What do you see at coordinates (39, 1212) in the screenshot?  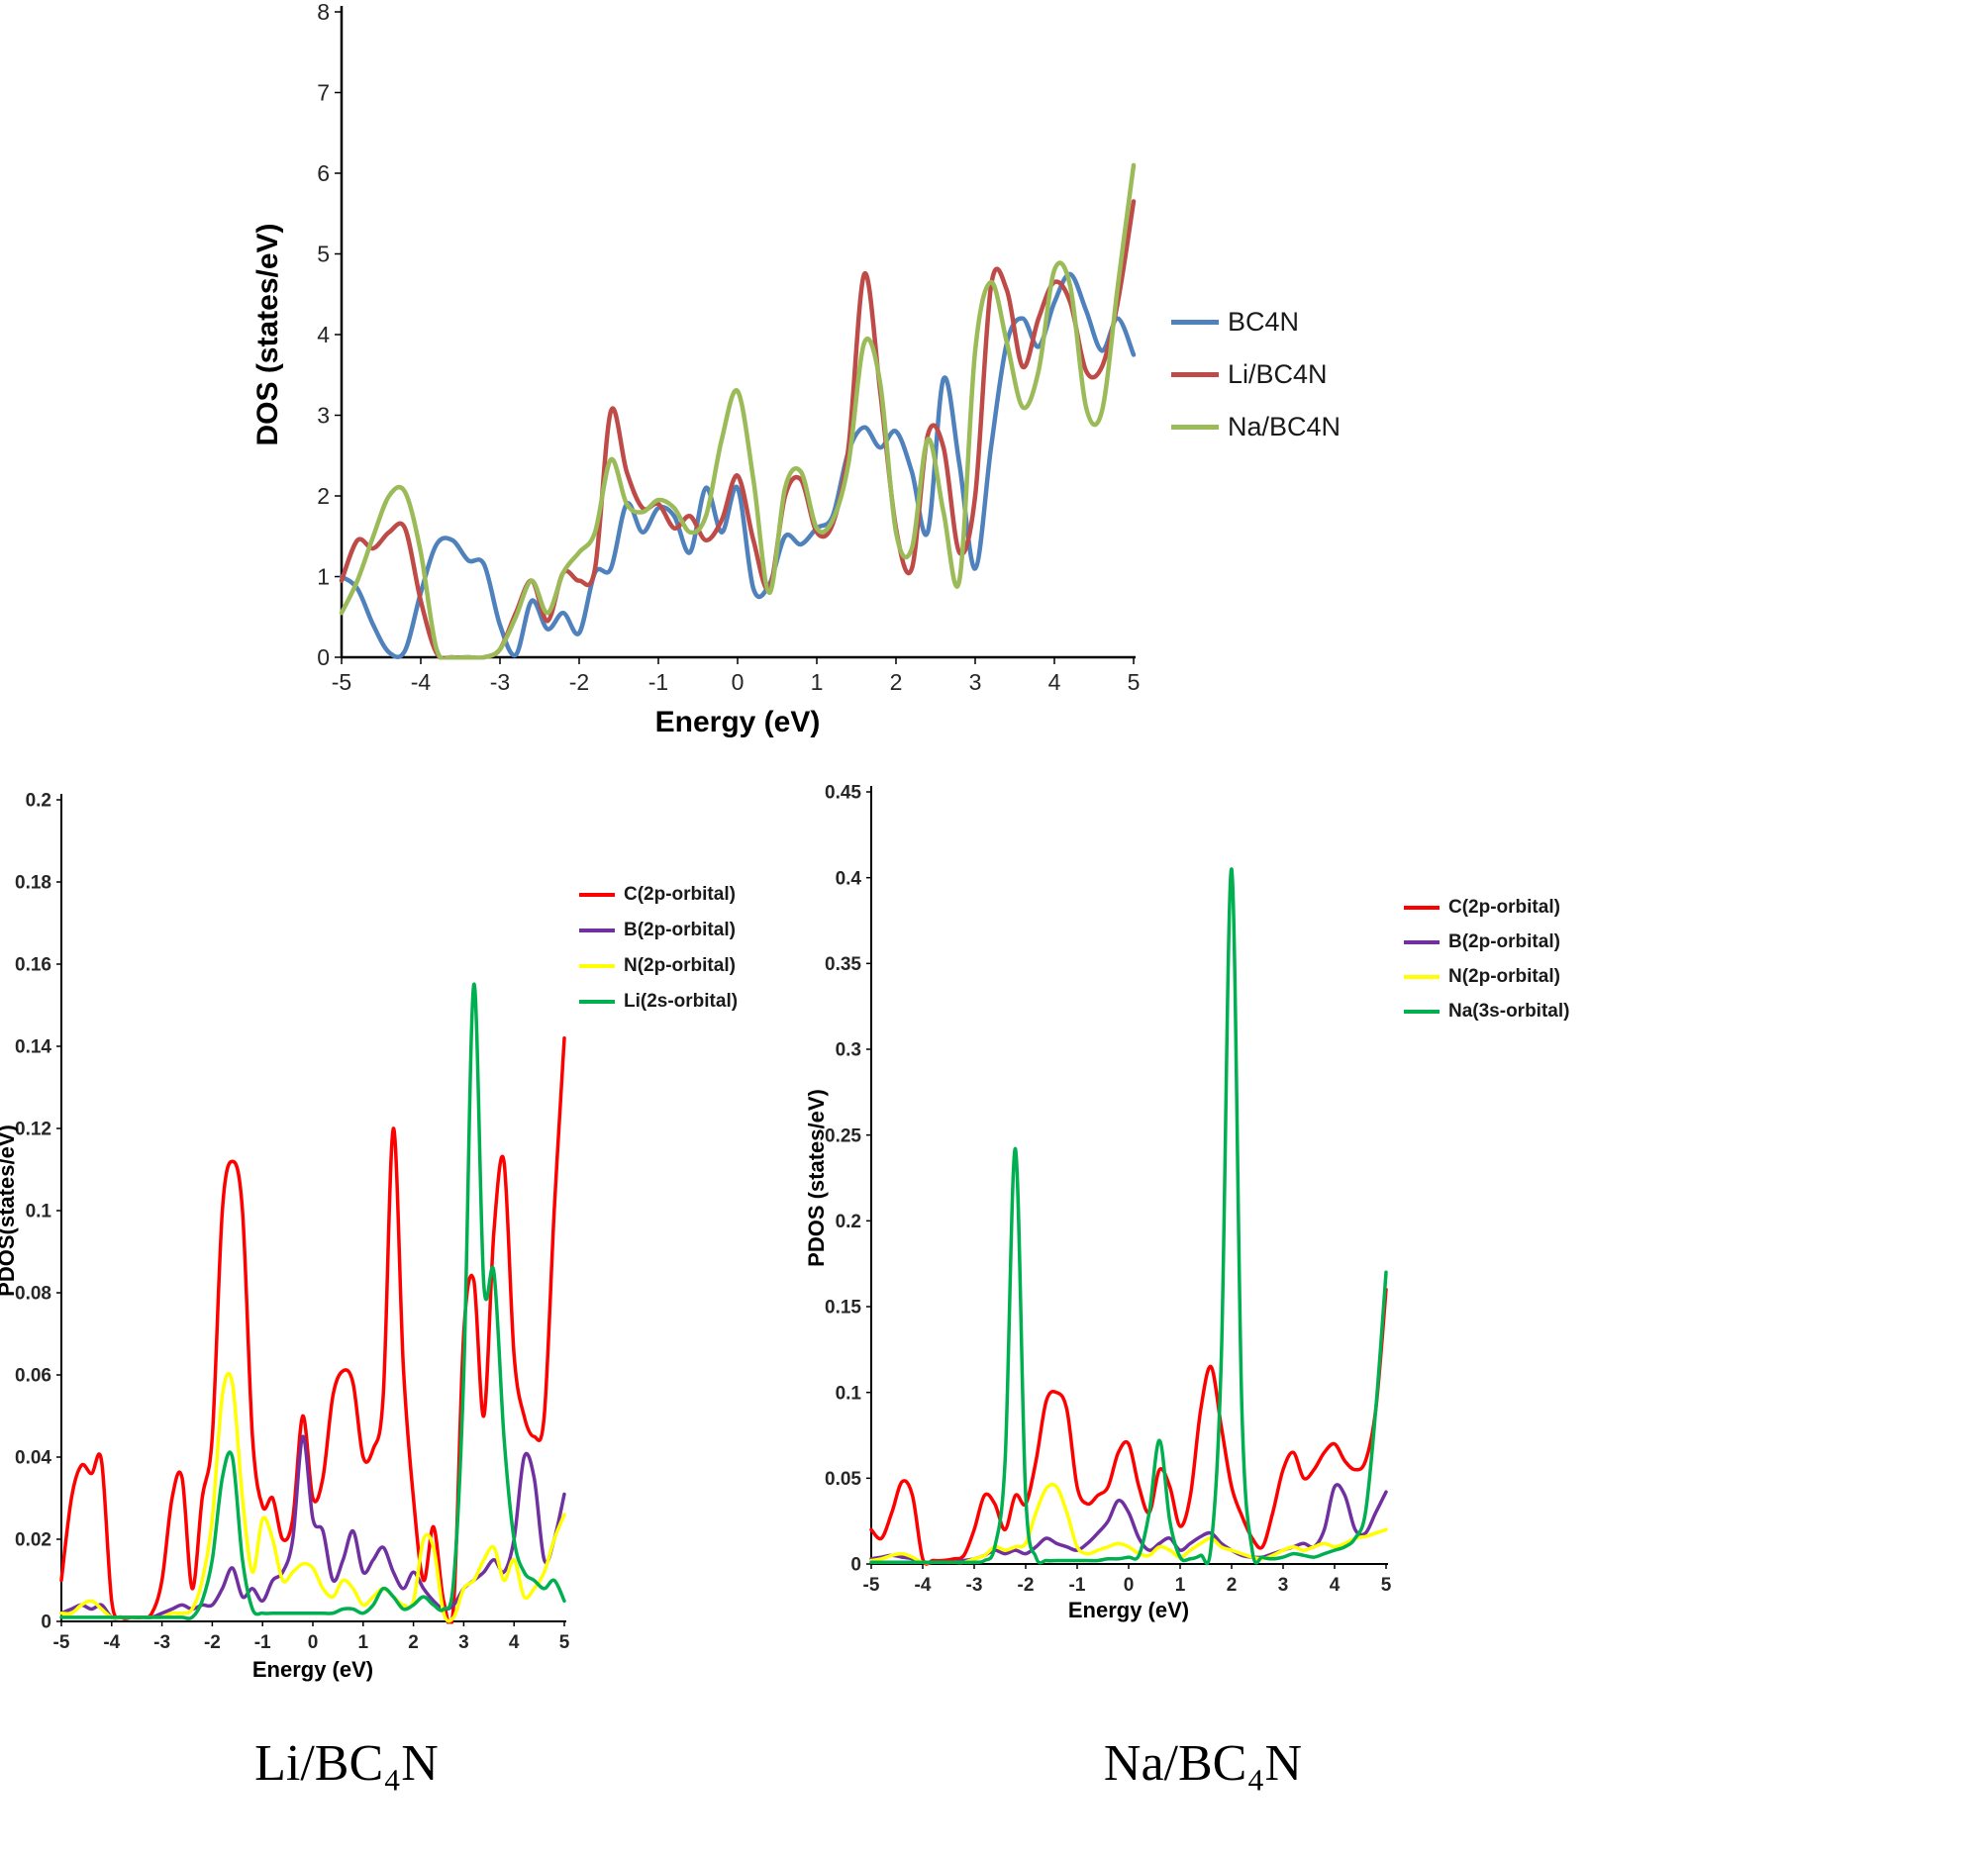 I see `pdos-li-ytick: 0.1` at bounding box center [39, 1212].